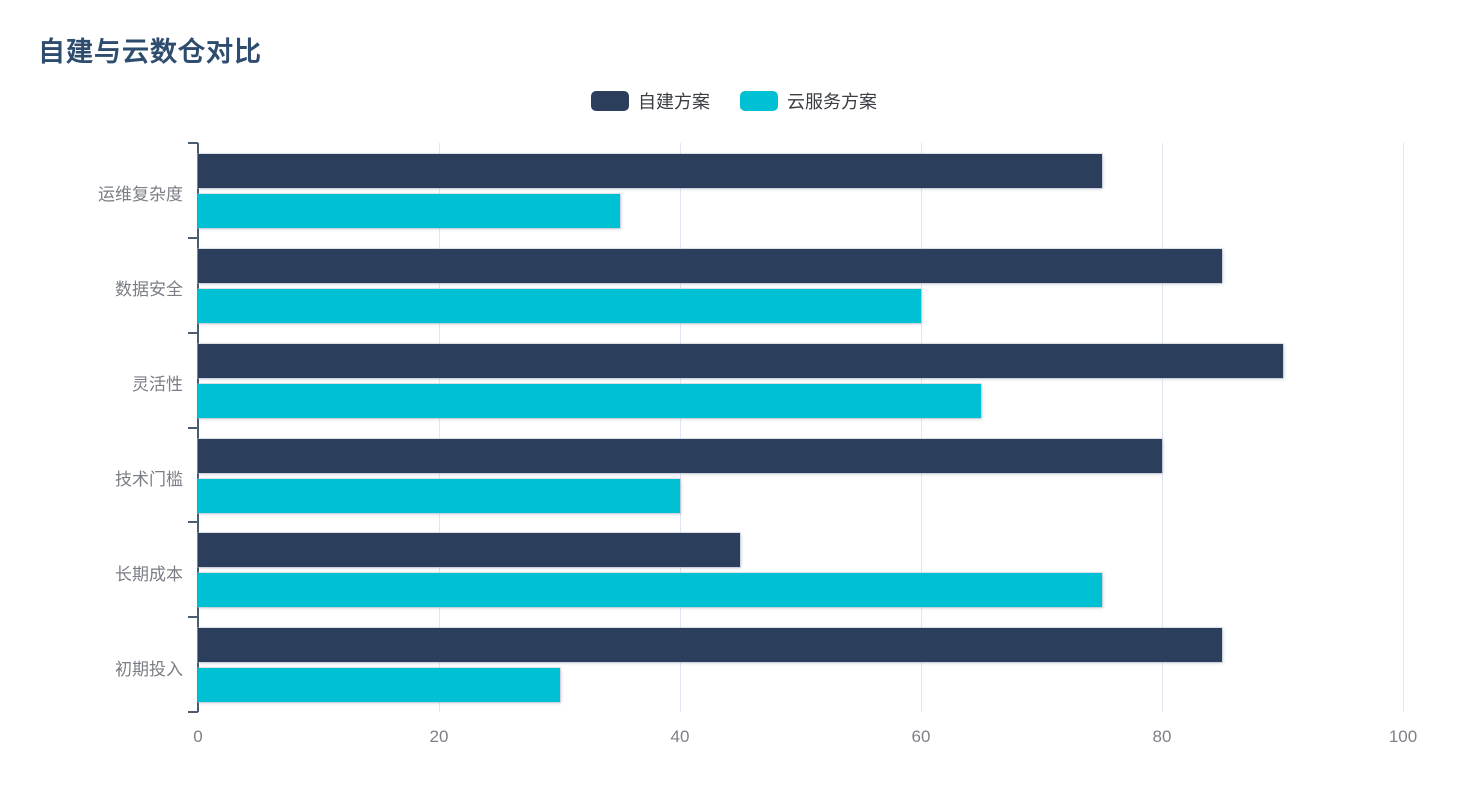  I want to click on x-axis-label-0: 0, so click(198, 736).